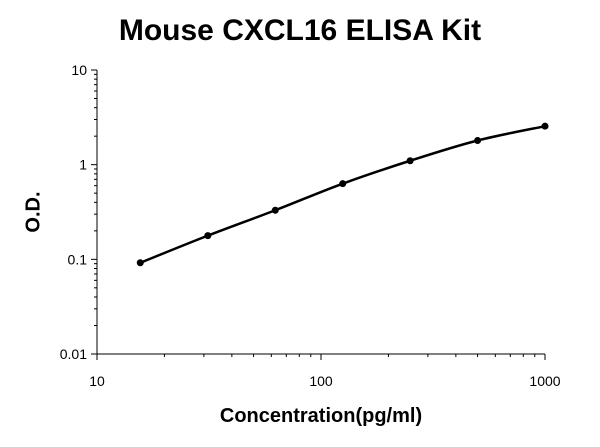  I want to click on y-tick-label: 0.01, so click(73, 354).